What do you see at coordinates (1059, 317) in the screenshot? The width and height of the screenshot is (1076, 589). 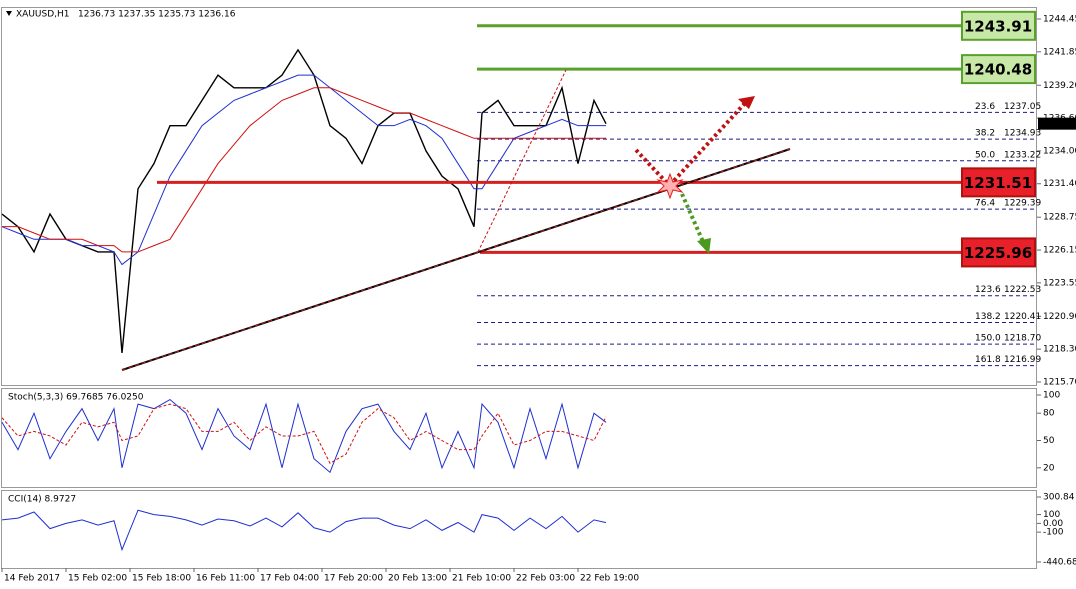 I see `y-tick-label: 1220.90` at bounding box center [1059, 317].